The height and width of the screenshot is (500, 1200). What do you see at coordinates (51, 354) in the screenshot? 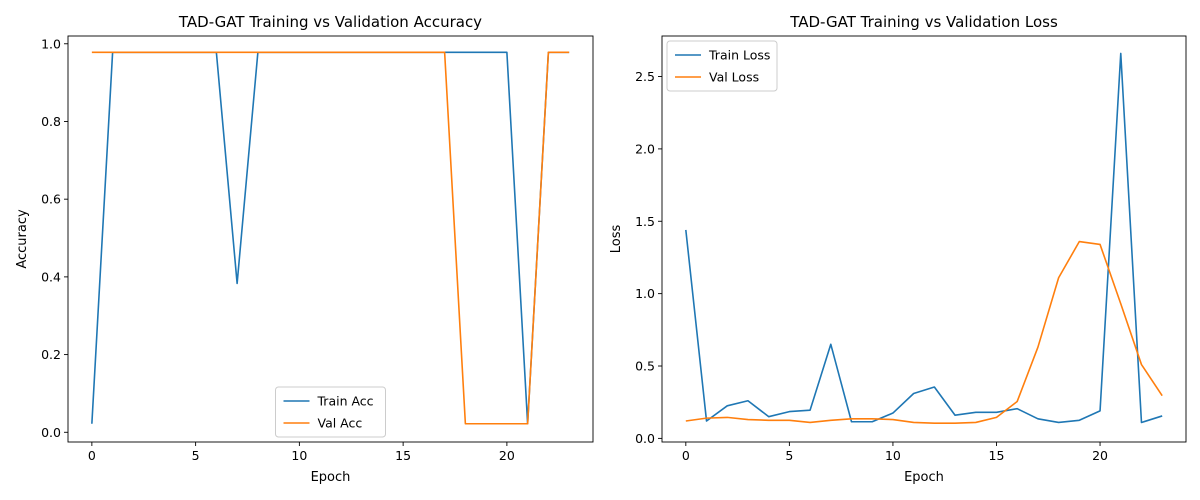
I see `y-tick-label: 0.2` at bounding box center [51, 354].